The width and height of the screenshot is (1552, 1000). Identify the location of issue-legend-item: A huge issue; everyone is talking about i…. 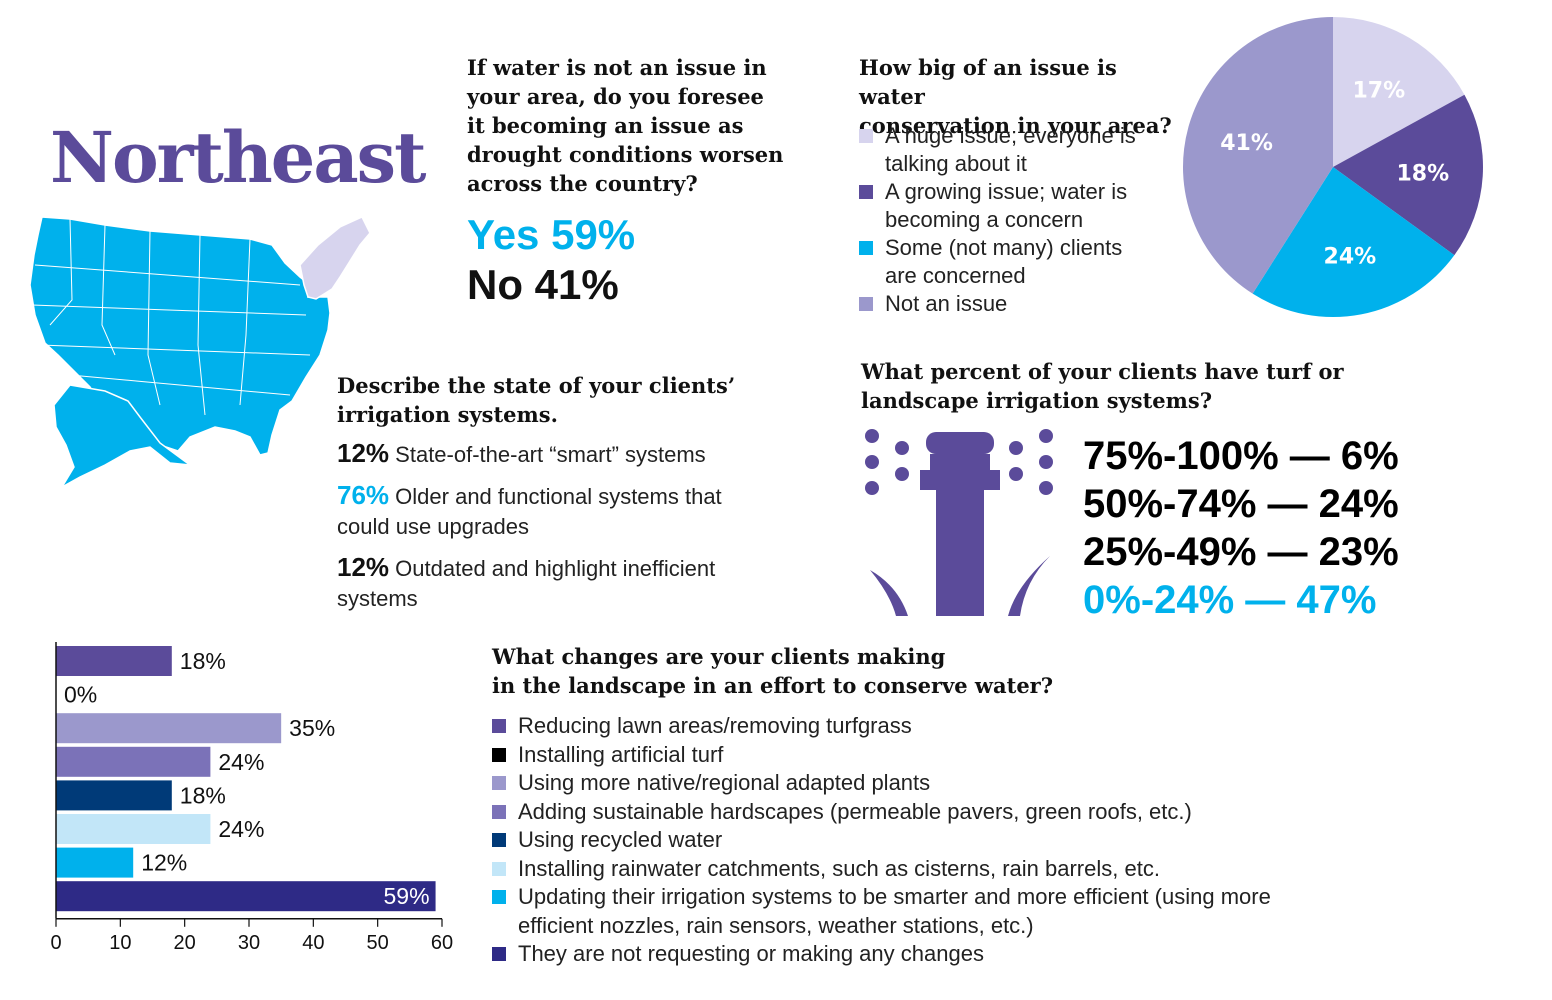
(1019, 150).